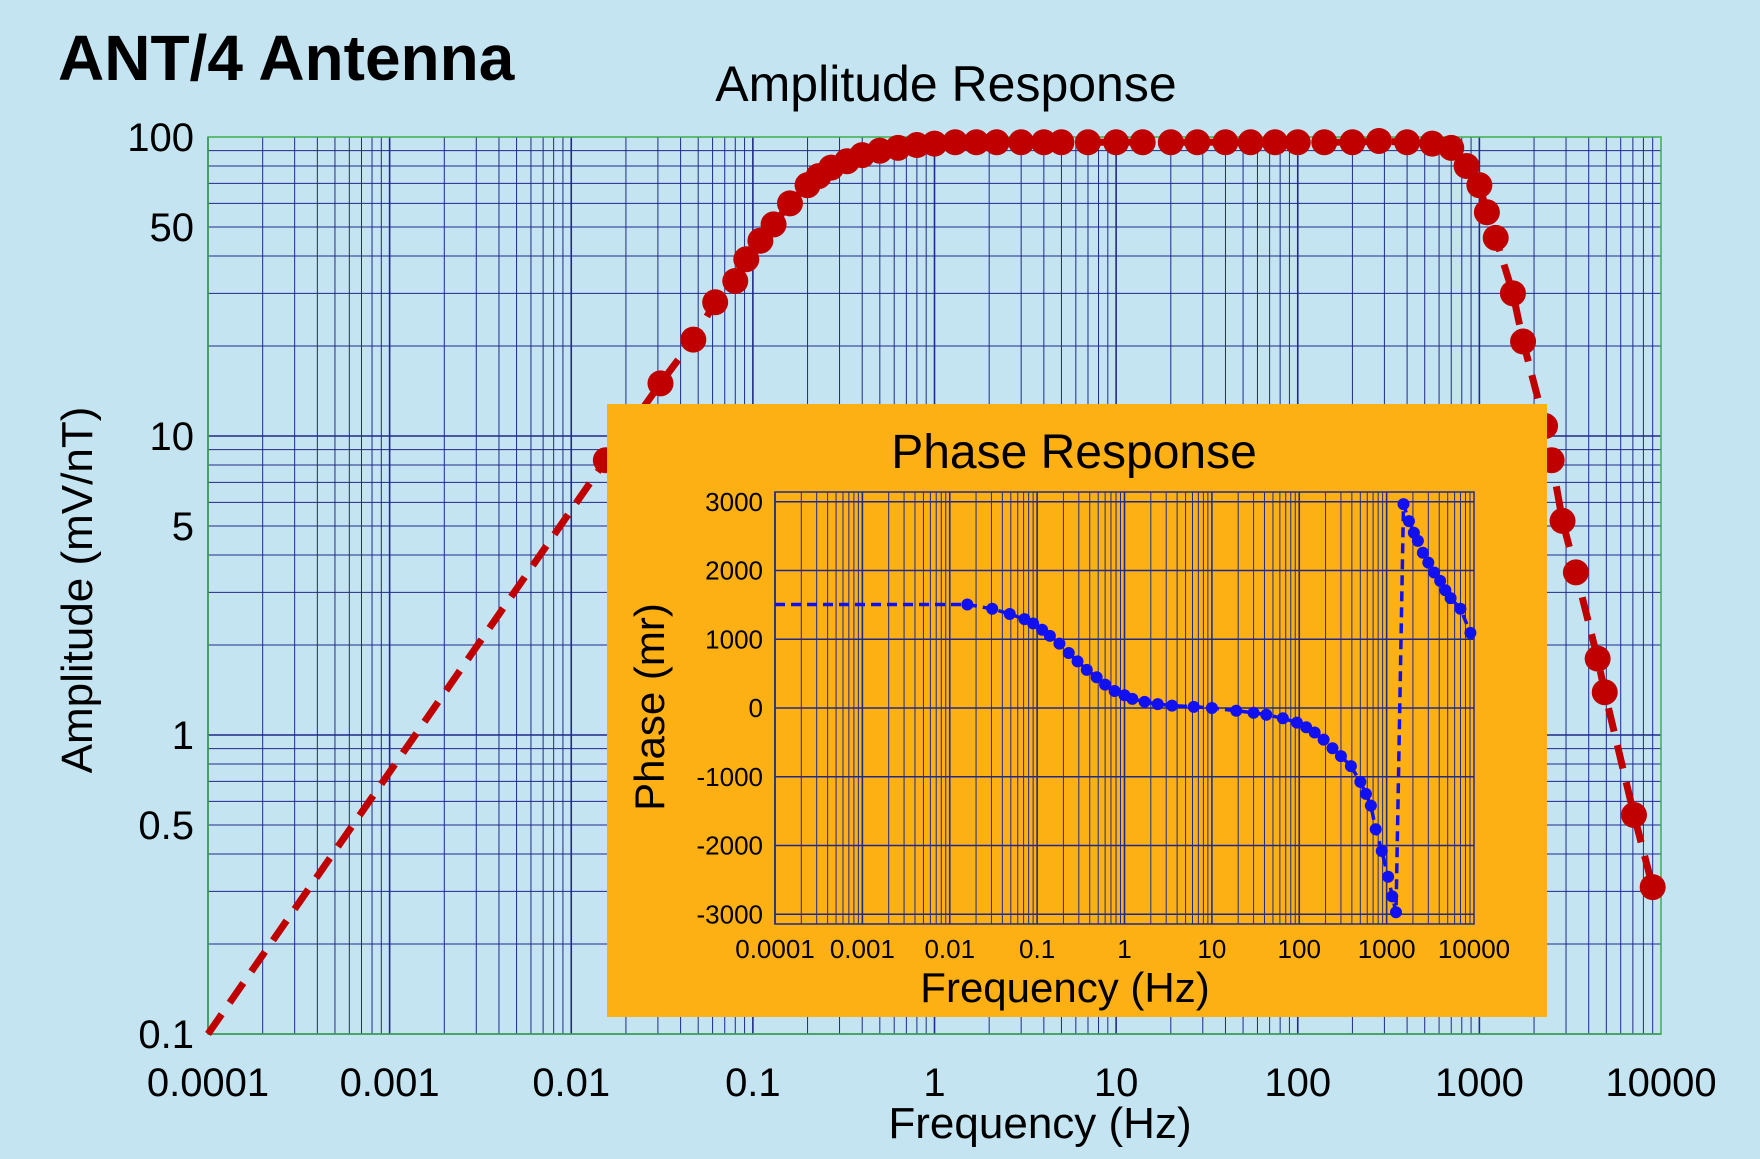  I want to click on amplitude-x-axis-label: Frequency (Hz), so click(1039, 1123).